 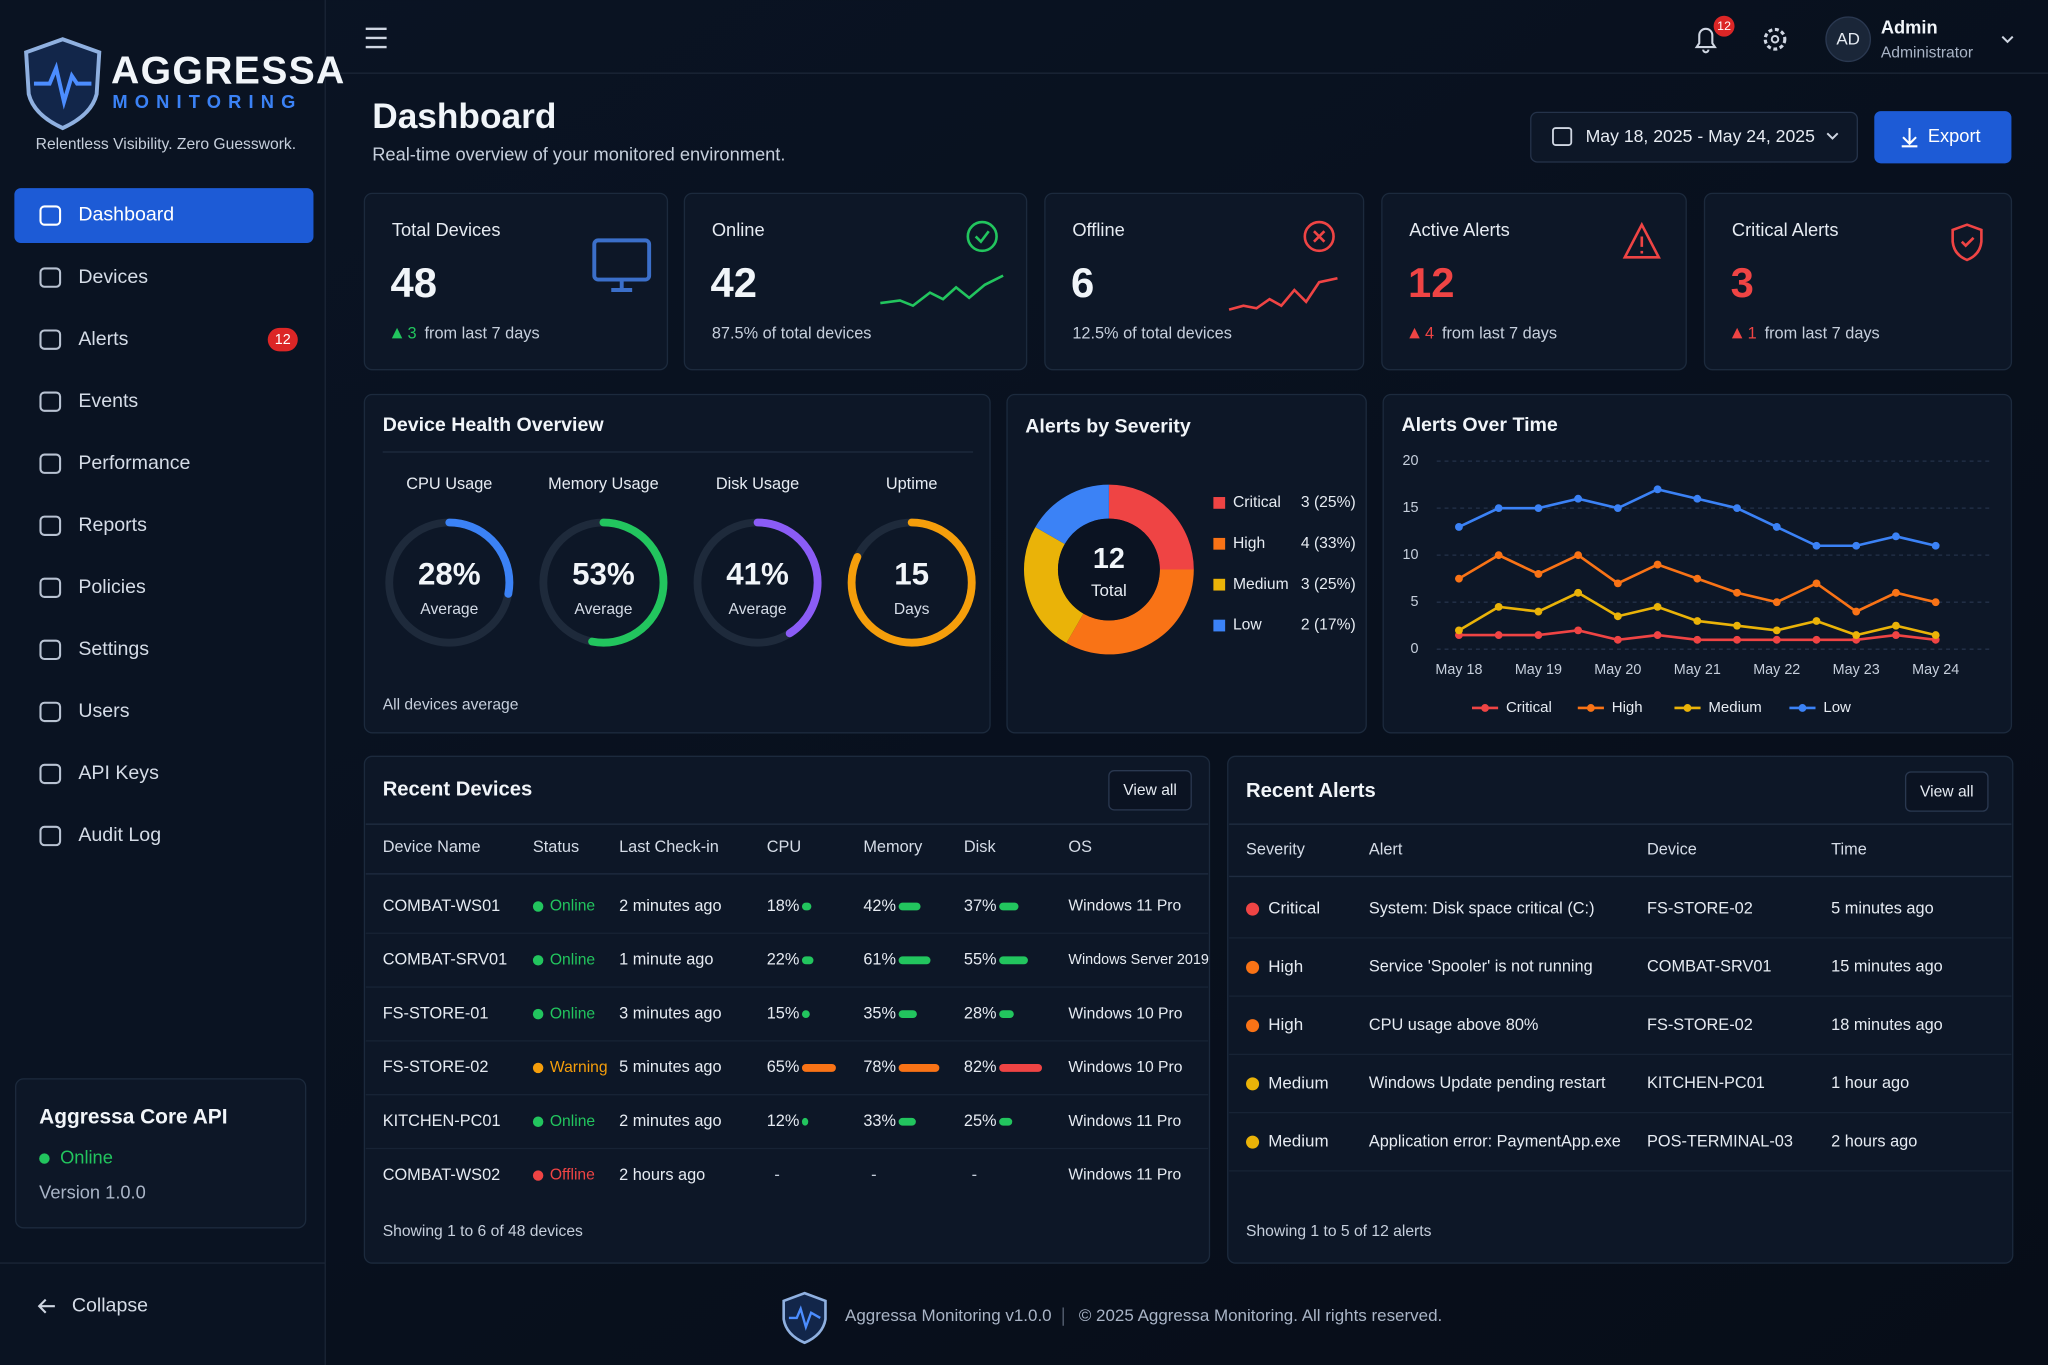 What do you see at coordinates (1694, 137) in the screenshot?
I see `date-range-picker` at bounding box center [1694, 137].